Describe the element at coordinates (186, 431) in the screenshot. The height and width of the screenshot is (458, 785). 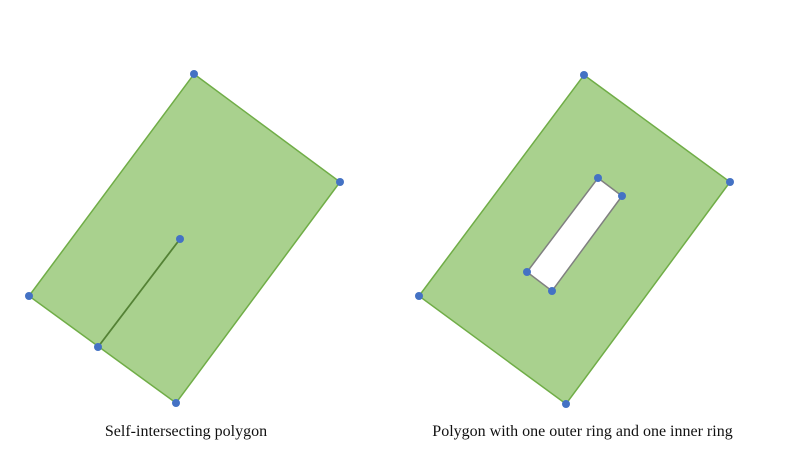
I see `self-intersecting-polygon-caption: Self-intersecting polygon` at that location.